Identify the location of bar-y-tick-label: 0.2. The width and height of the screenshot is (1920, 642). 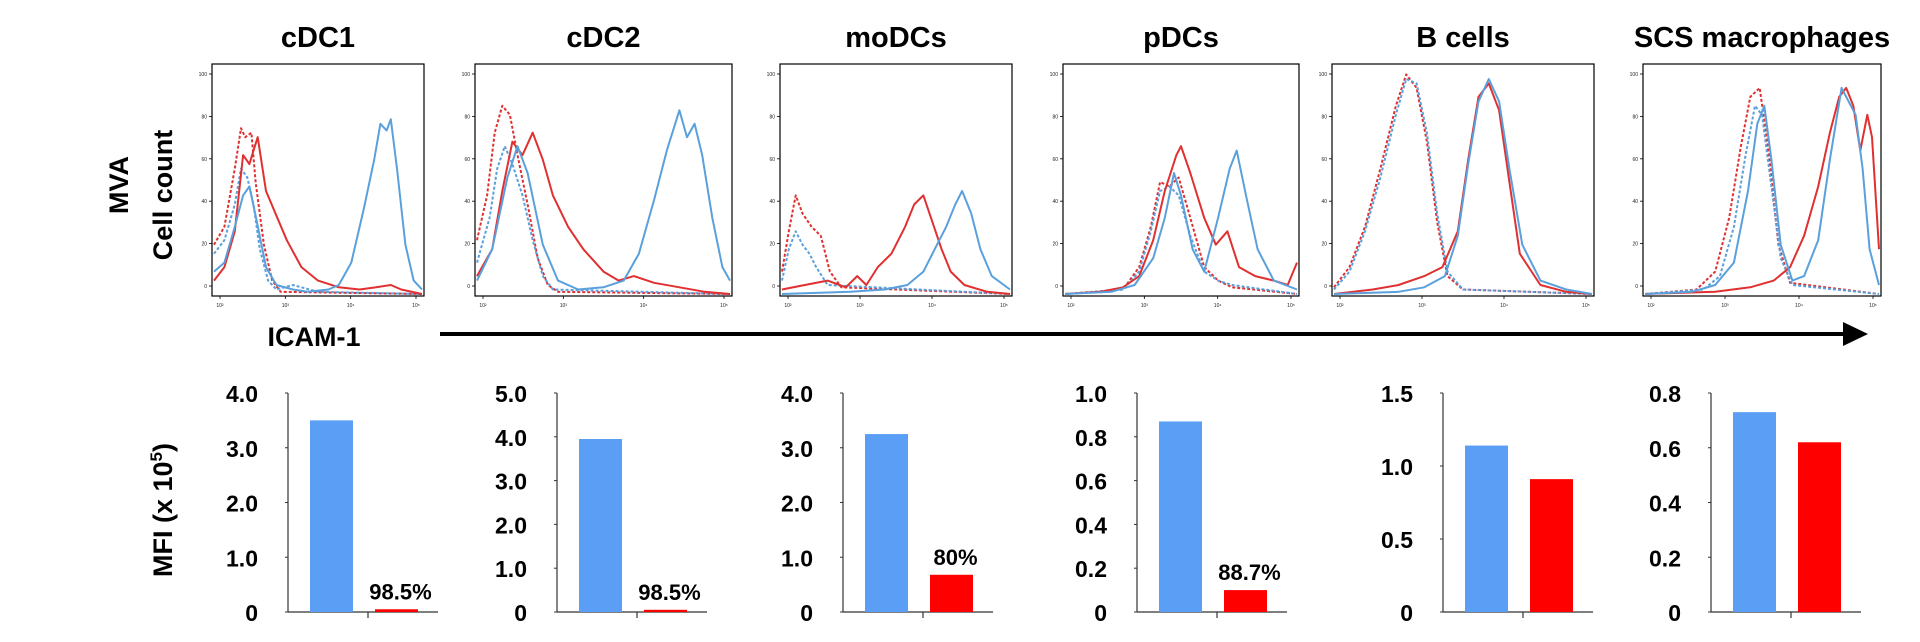
(1091, 569).